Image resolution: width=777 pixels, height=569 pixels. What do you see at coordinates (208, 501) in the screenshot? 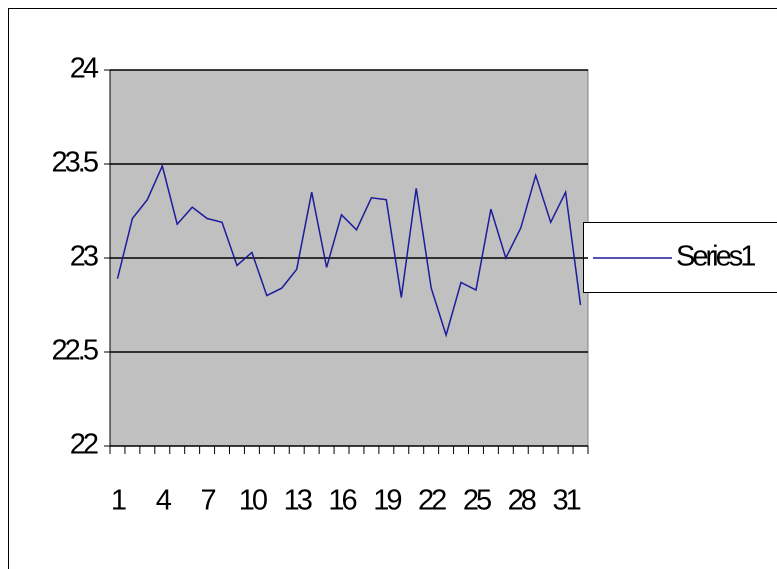
I see `x-tick-label: 7` at bounding box center [208, 501].